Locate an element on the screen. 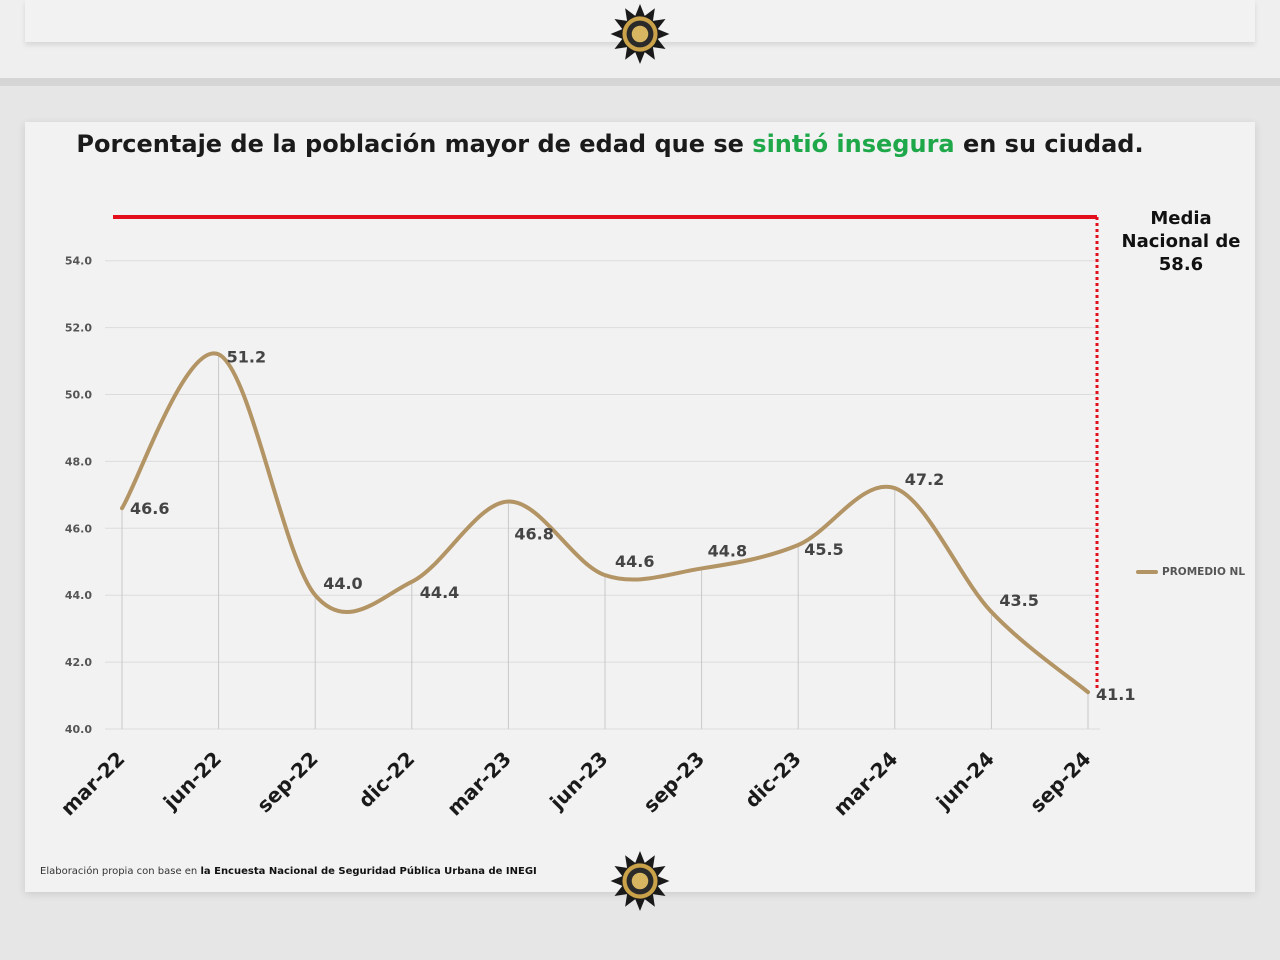 The width and height of the screenshot is (1280, 960). y-tick-label: 42.0 is located at coordinates (78, 662).